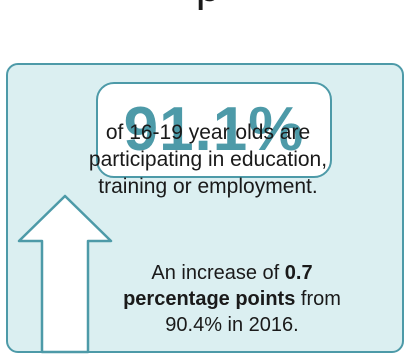  I want to click on title-fragment: p, so click(208, 4).